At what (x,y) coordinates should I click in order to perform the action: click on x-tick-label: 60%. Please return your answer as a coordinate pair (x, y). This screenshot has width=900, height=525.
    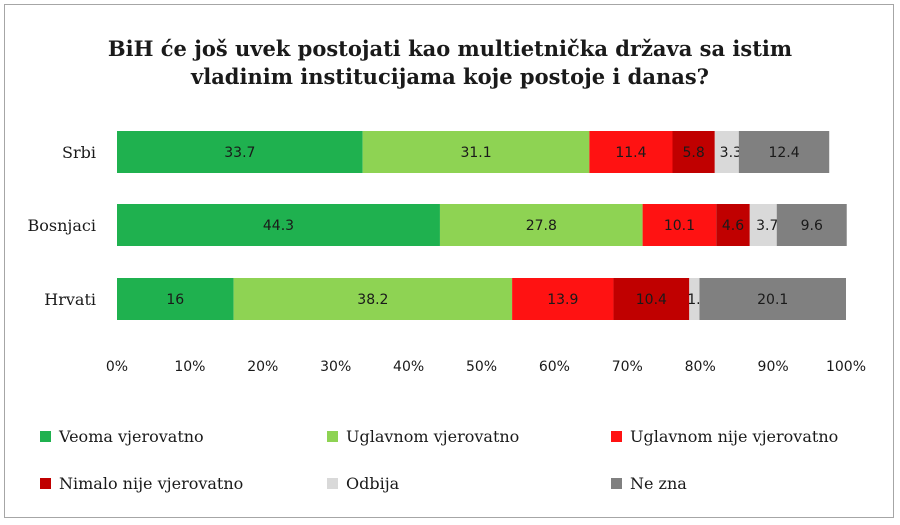
    Looking at the image, I should click on (554, 367).